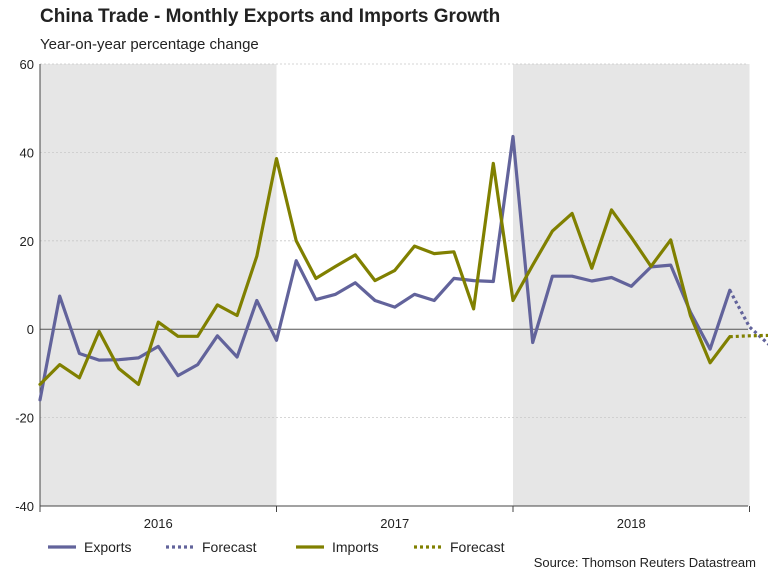 This screenshot has width=768, height=576. What do you see at coordinates (158, 523) in the screenshot?
I see `x-tick-label: 2016` at bounding box center [158, 523].